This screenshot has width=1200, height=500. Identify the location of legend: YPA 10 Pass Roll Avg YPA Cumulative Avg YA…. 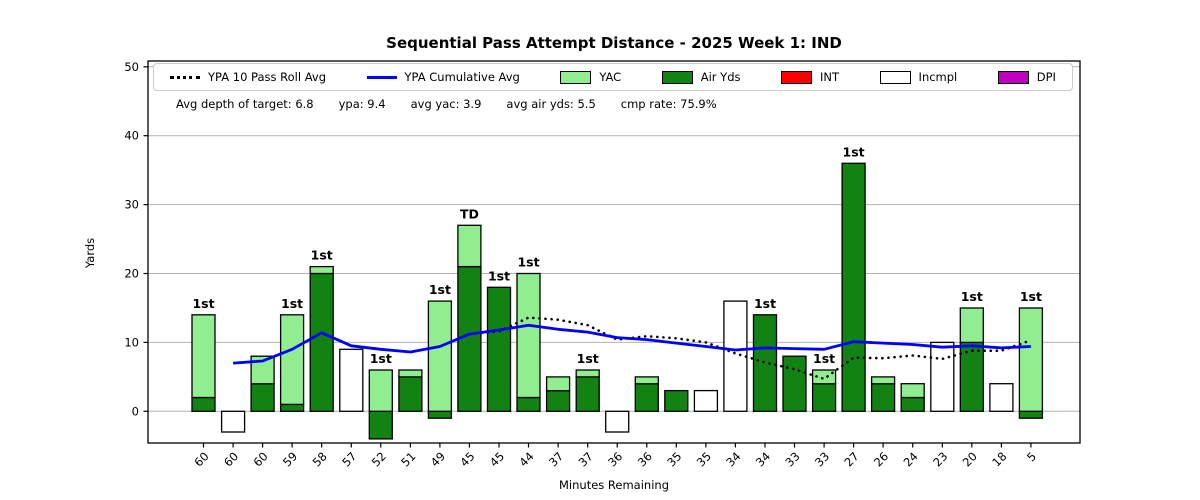
(613, 77).